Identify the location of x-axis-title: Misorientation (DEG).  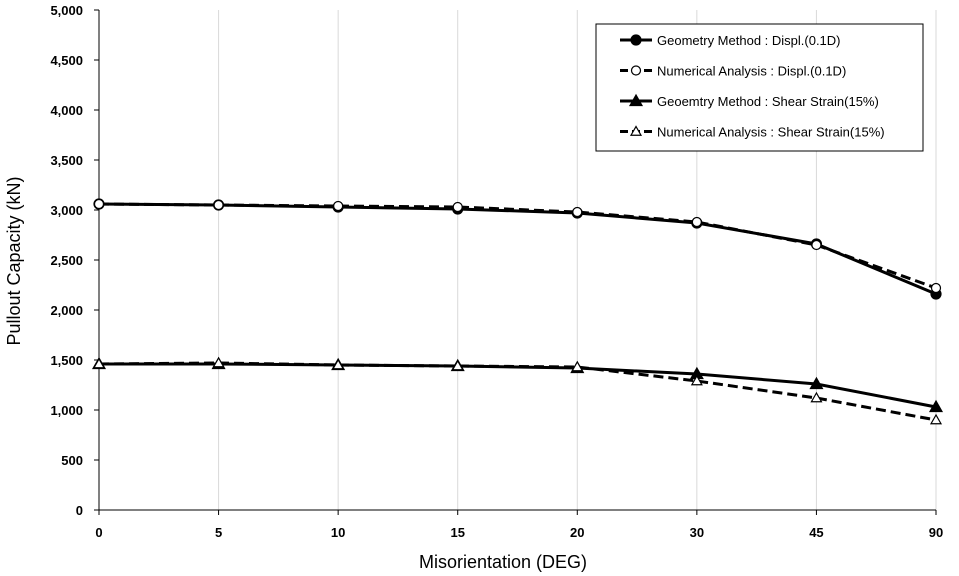
(503, 562).